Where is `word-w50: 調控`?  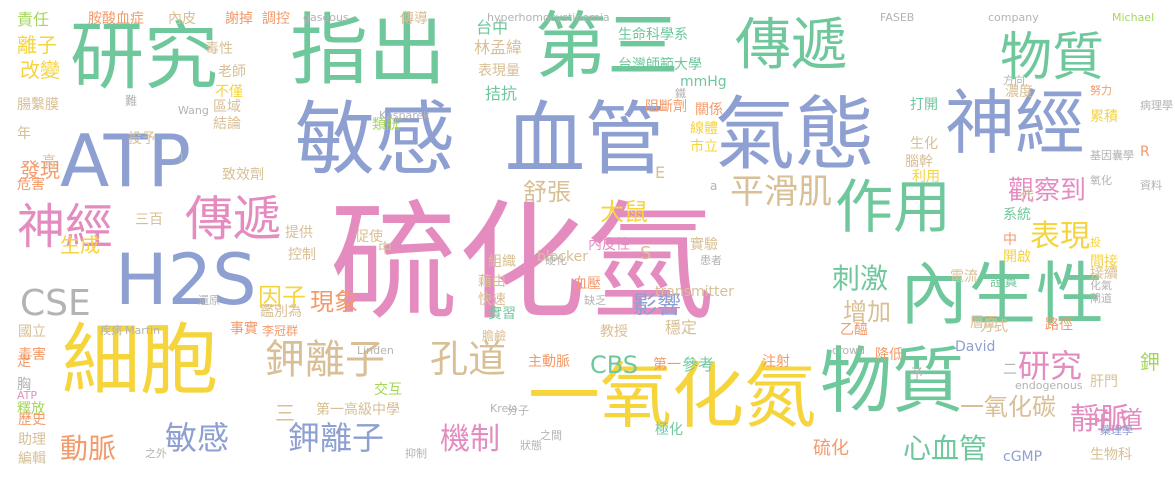
word-w50: 調控 is located at coordinates (276, 19).